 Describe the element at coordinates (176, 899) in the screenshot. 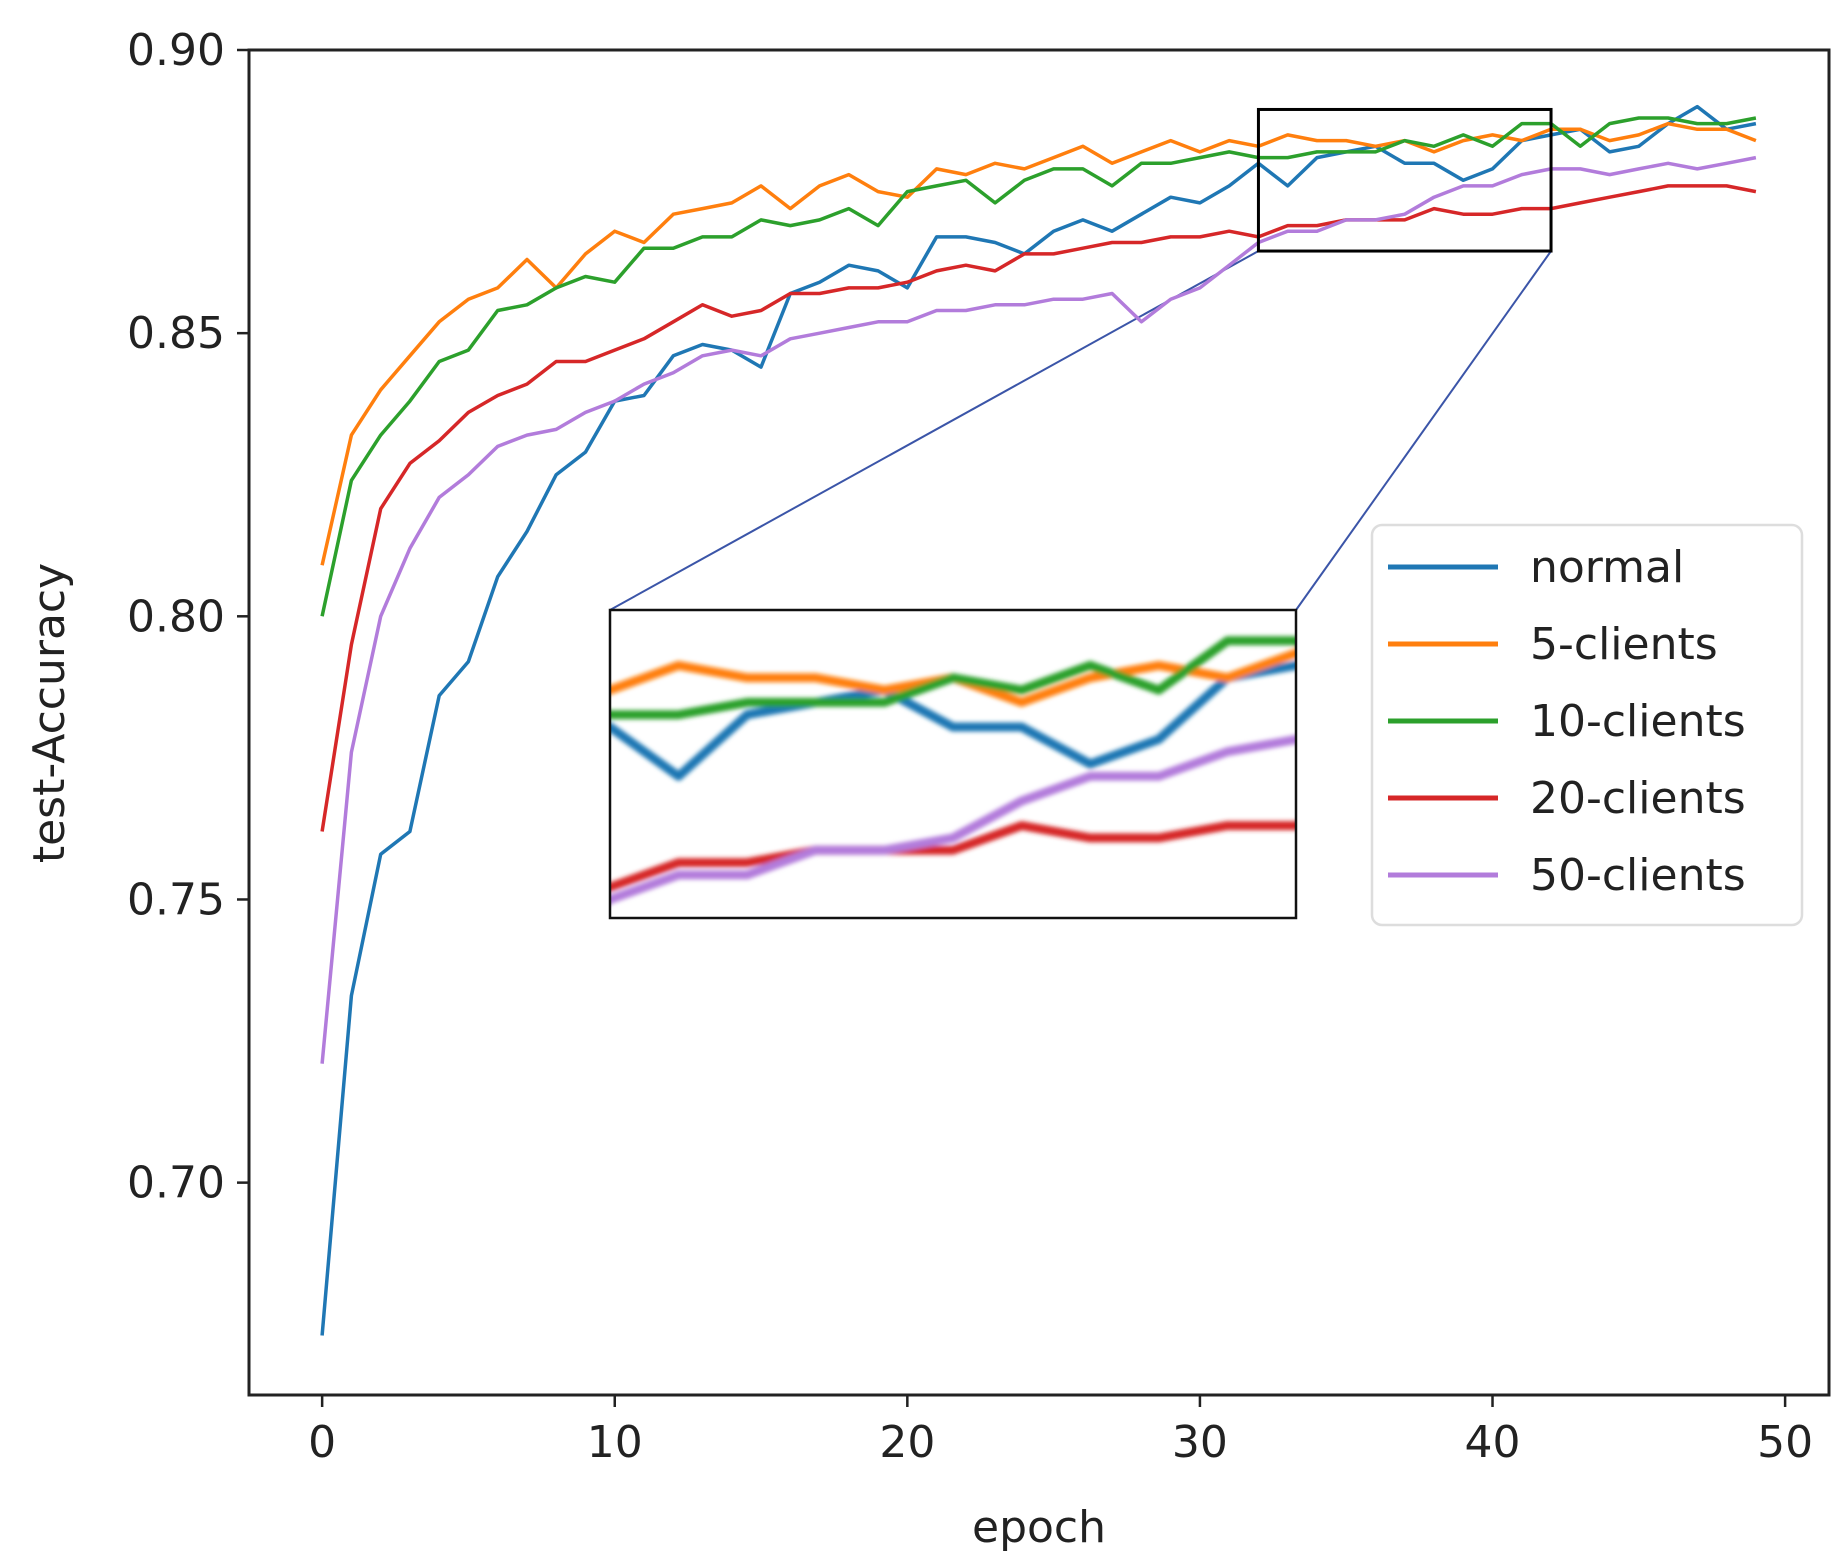

I see `y-tick-label: 0.75` at that location.